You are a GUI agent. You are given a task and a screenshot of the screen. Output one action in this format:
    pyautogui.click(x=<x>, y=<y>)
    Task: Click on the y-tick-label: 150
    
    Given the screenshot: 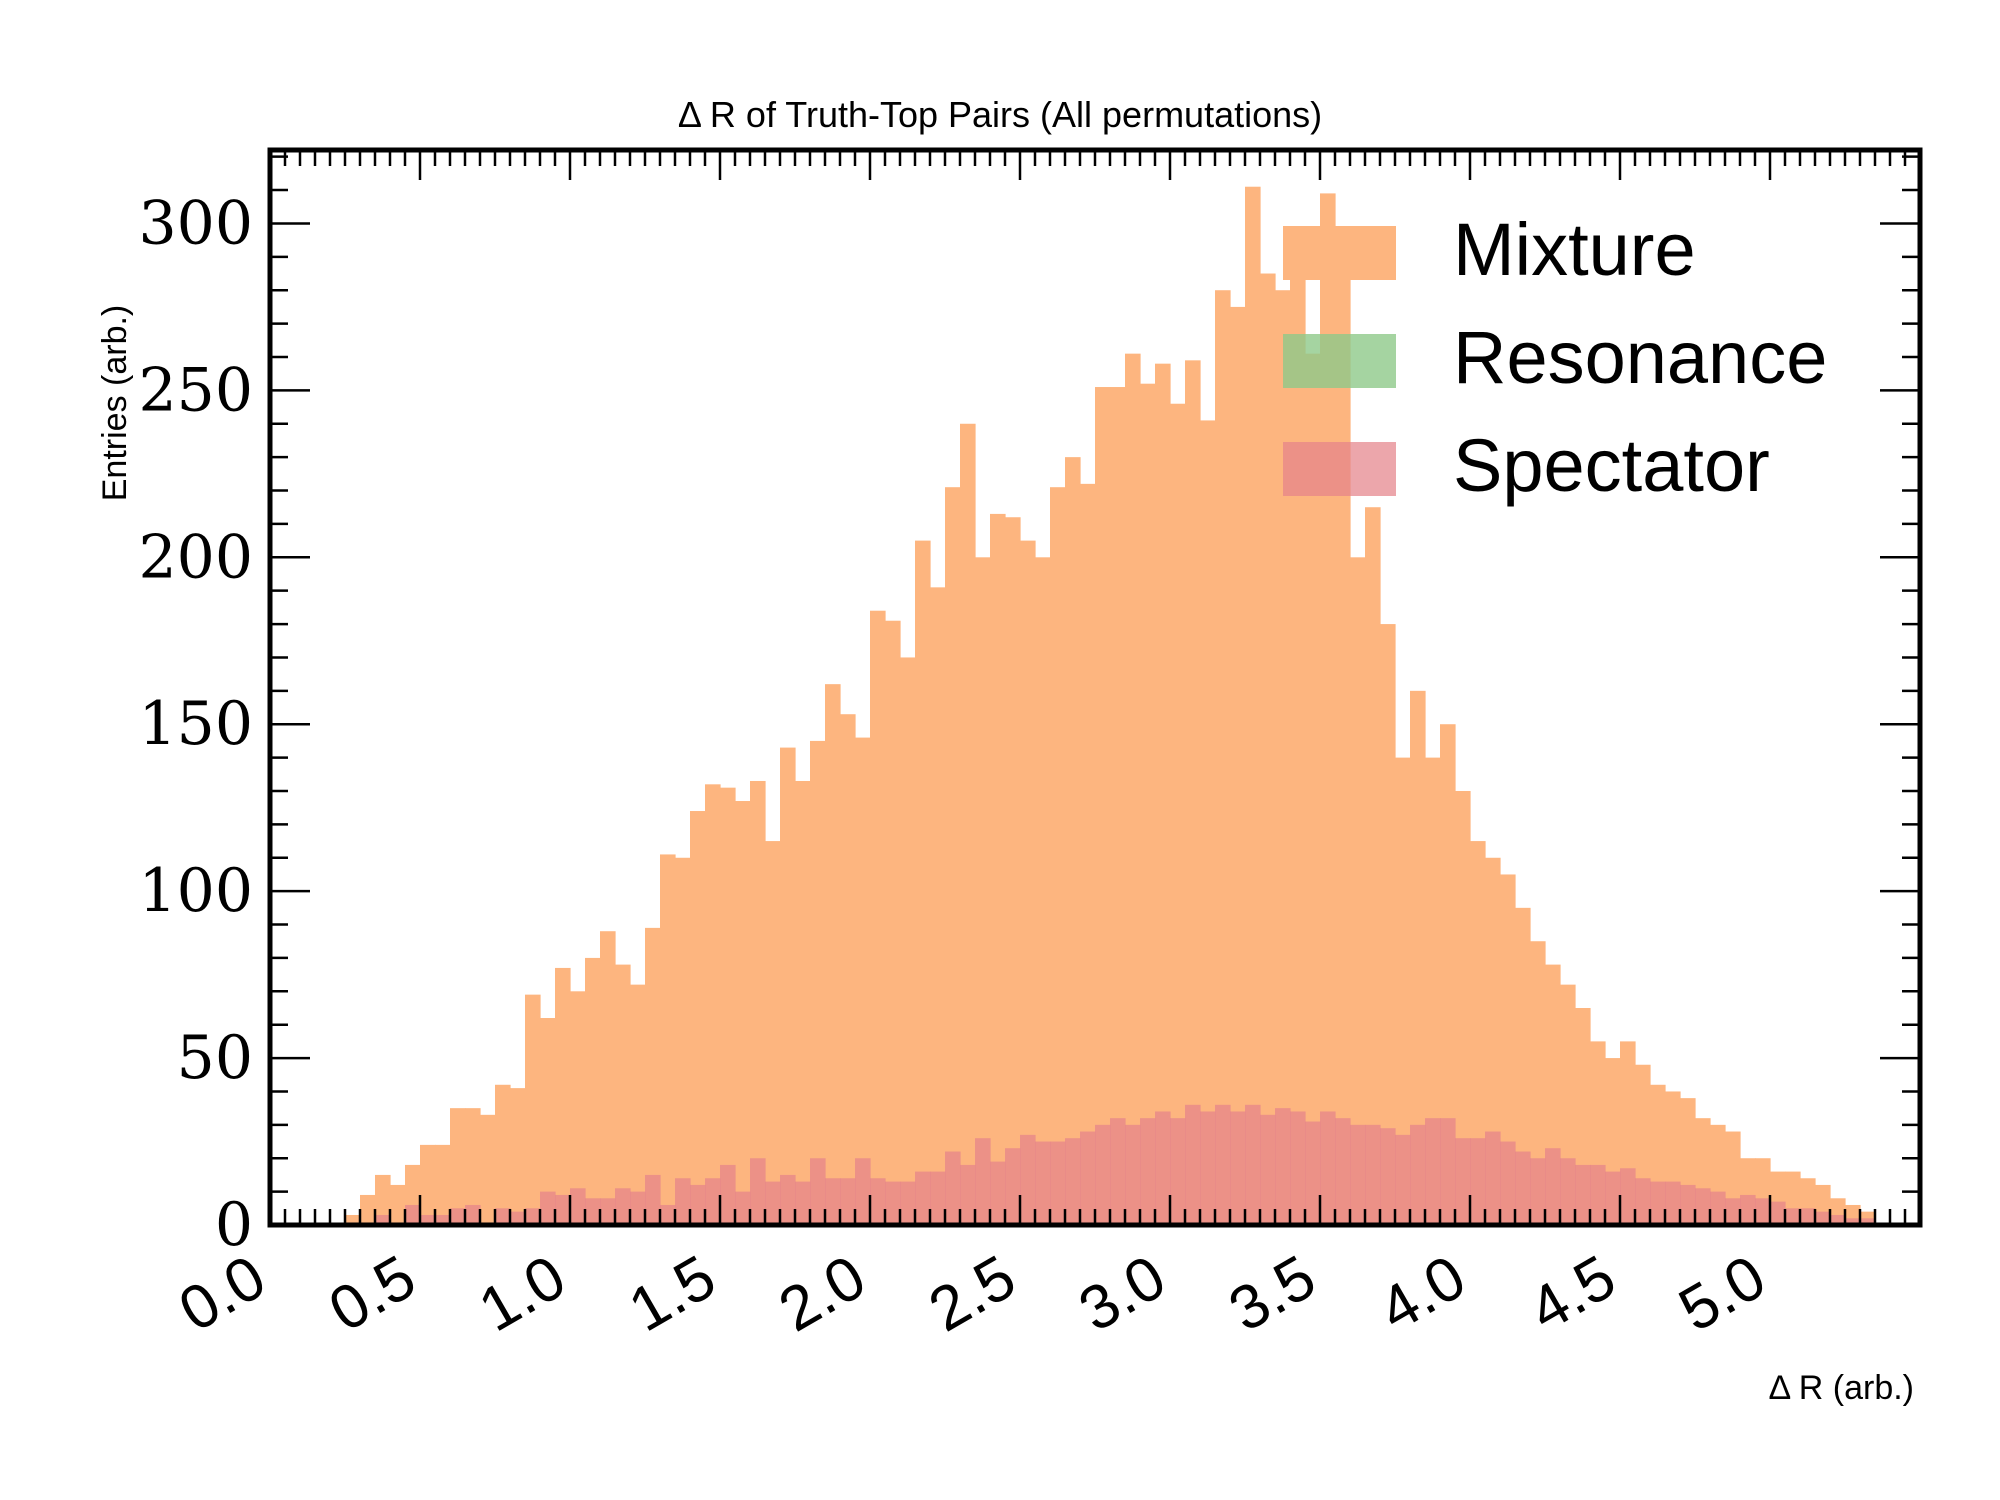 What is the action you would take?
    pyautogui.click(x=195, y=724)
    